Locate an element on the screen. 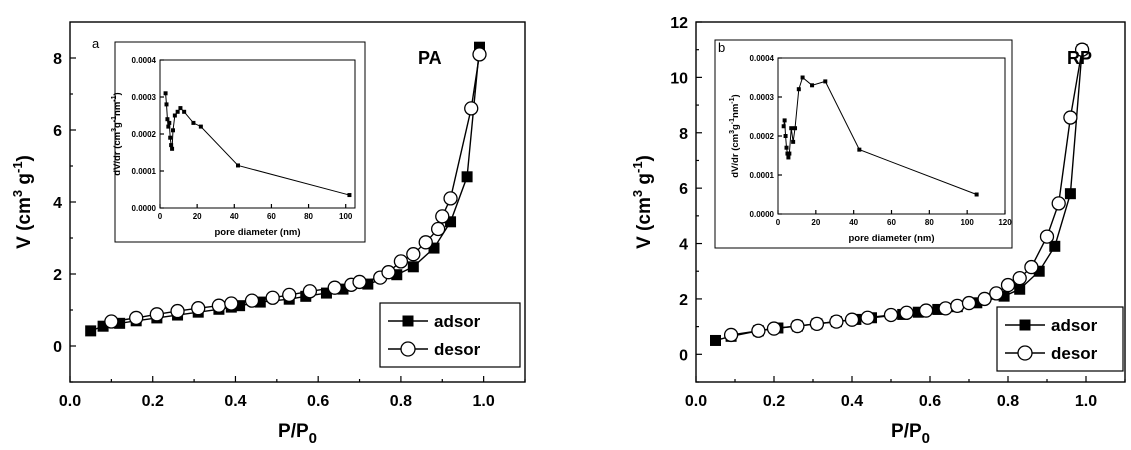 The height and width of the screenshot is (450, 1131). x-tick-label: 0.2 is located at coordinates (774, 401).